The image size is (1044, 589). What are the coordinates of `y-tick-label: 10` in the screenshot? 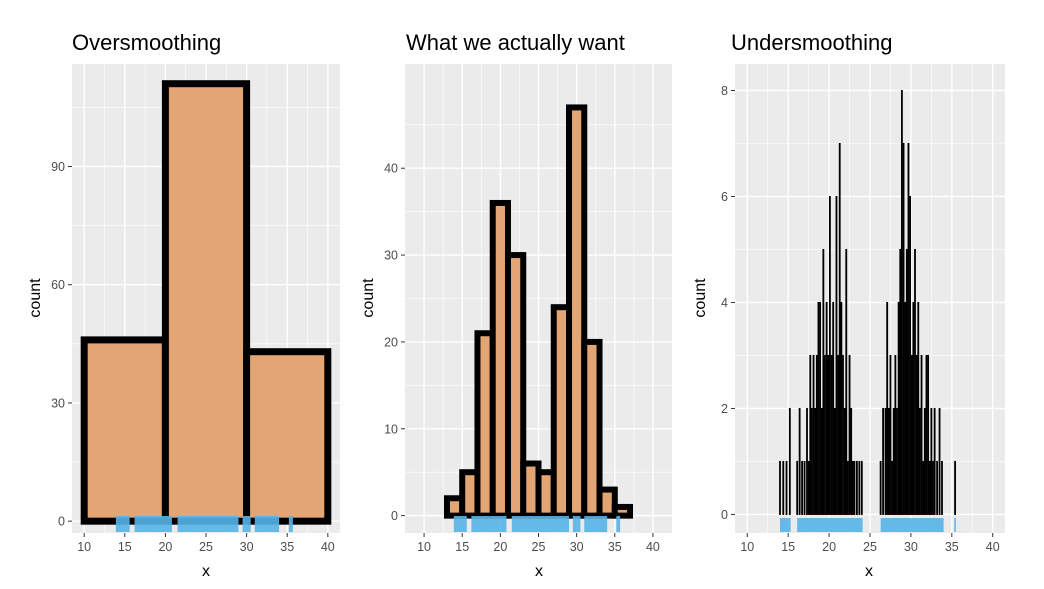 It's located at (391, 429).